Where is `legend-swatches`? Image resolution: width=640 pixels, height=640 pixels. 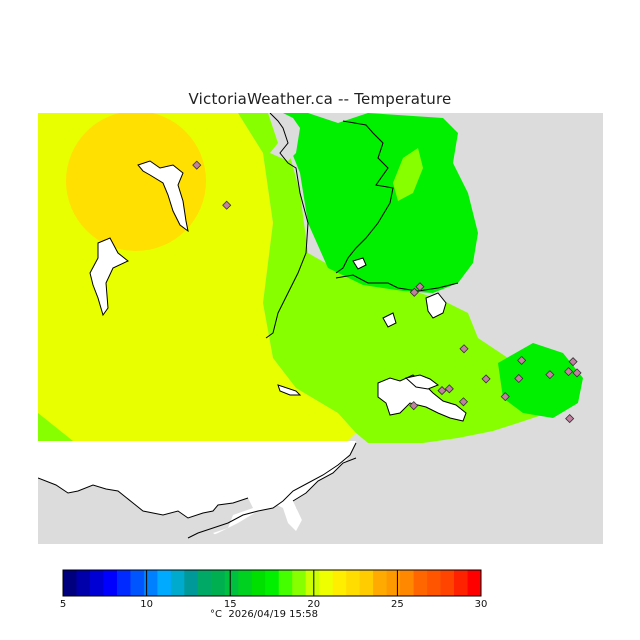 legend-swatches is located at coordinates (272, 583).